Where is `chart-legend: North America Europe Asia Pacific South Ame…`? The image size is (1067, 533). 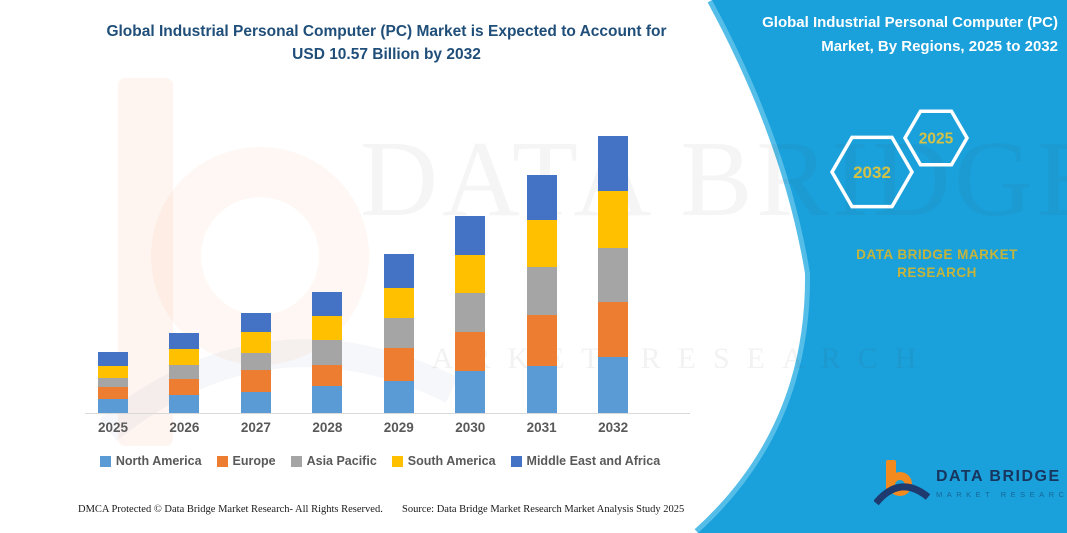 chart-legend: North America Europe Asia Pacific South Ame… is located at coordinates (380, 461).